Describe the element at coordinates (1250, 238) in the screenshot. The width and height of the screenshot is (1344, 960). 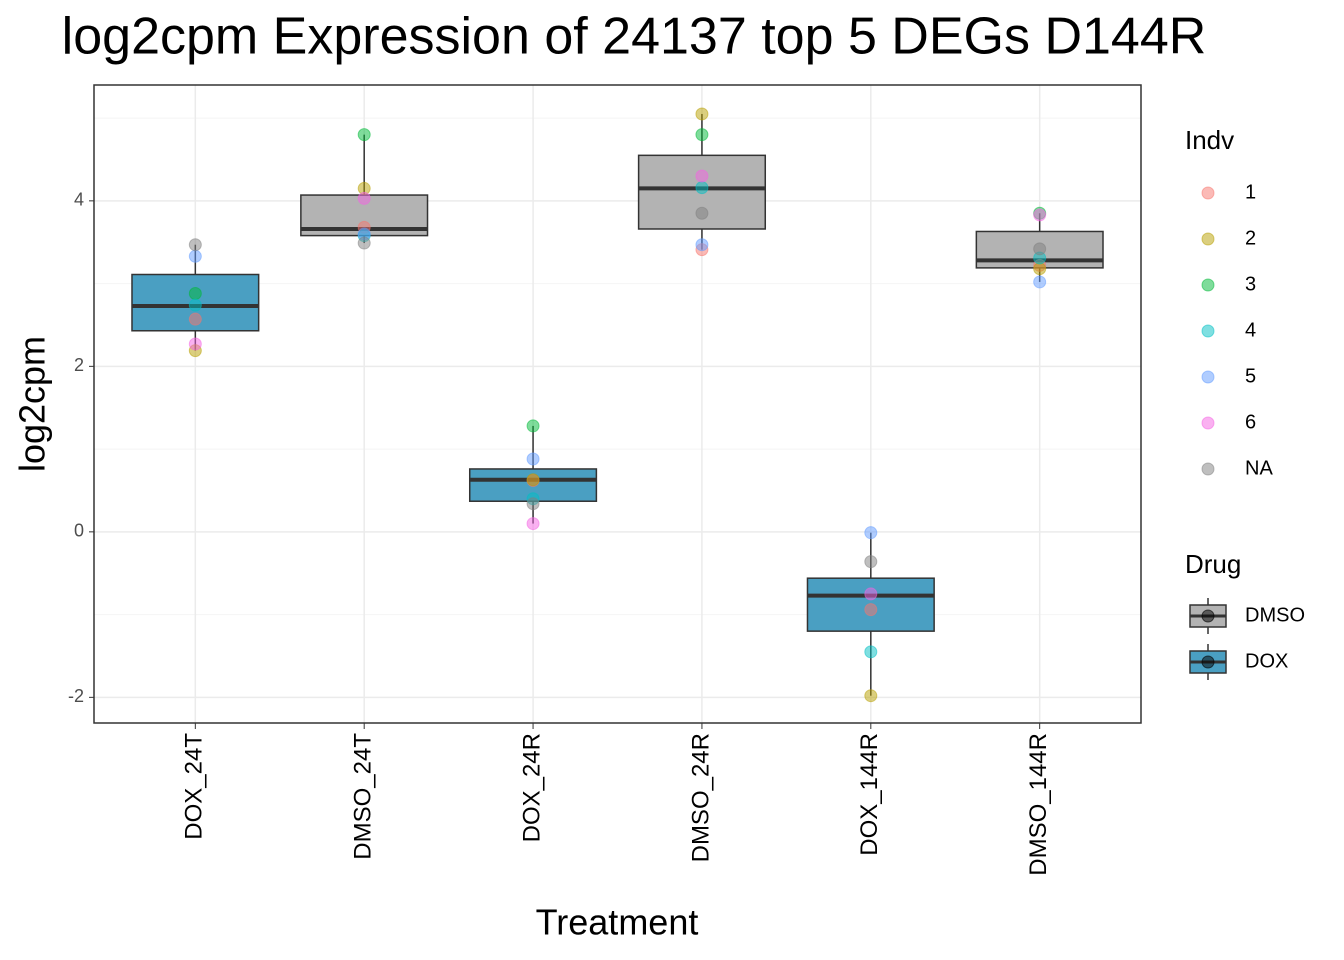
I see `legend-label: 2` at that location.